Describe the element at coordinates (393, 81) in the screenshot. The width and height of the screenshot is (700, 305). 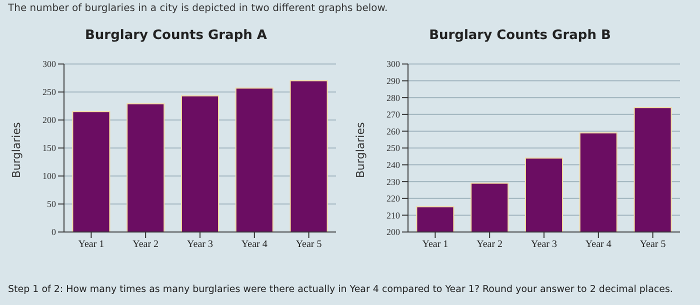
I see `y-tick-label: 290` at that location.